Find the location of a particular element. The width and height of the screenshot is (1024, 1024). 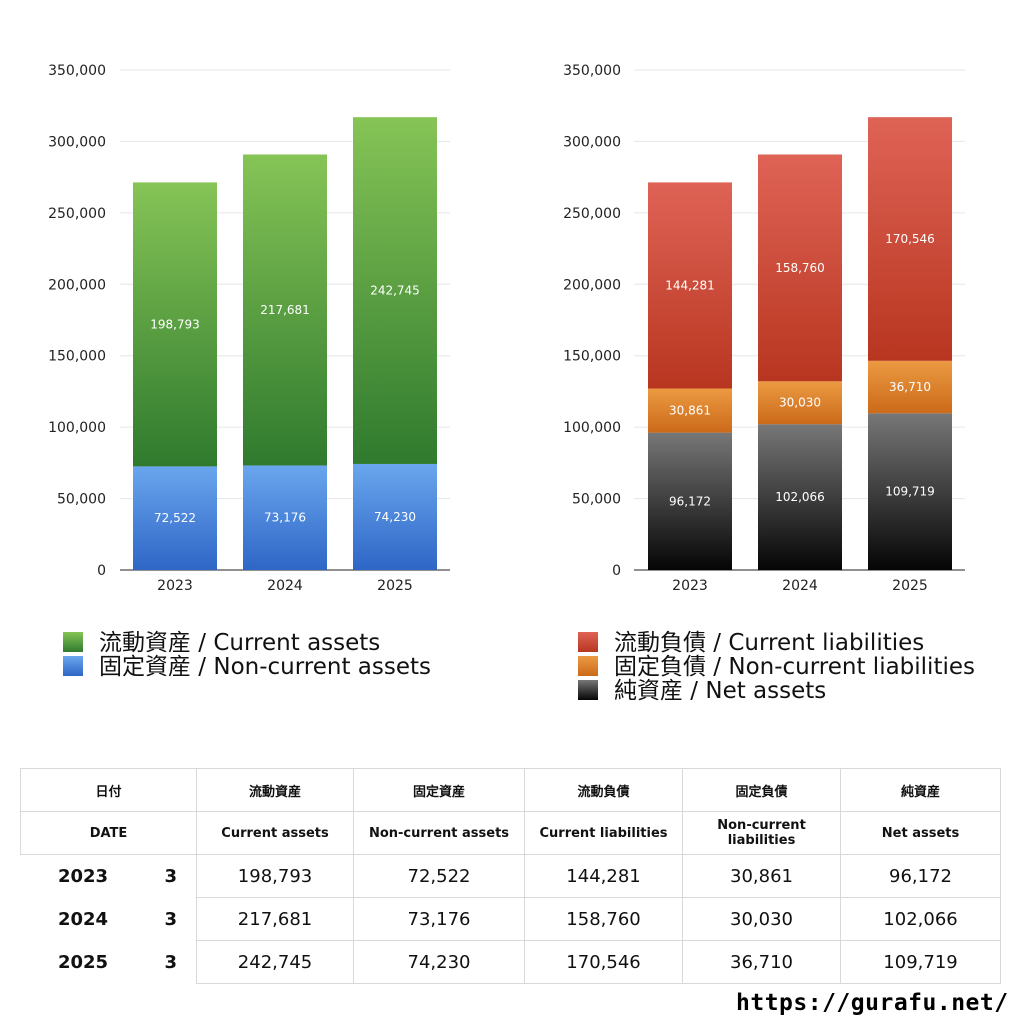

cell-current-assets: 198,793 is located at coordinates (275, 876).